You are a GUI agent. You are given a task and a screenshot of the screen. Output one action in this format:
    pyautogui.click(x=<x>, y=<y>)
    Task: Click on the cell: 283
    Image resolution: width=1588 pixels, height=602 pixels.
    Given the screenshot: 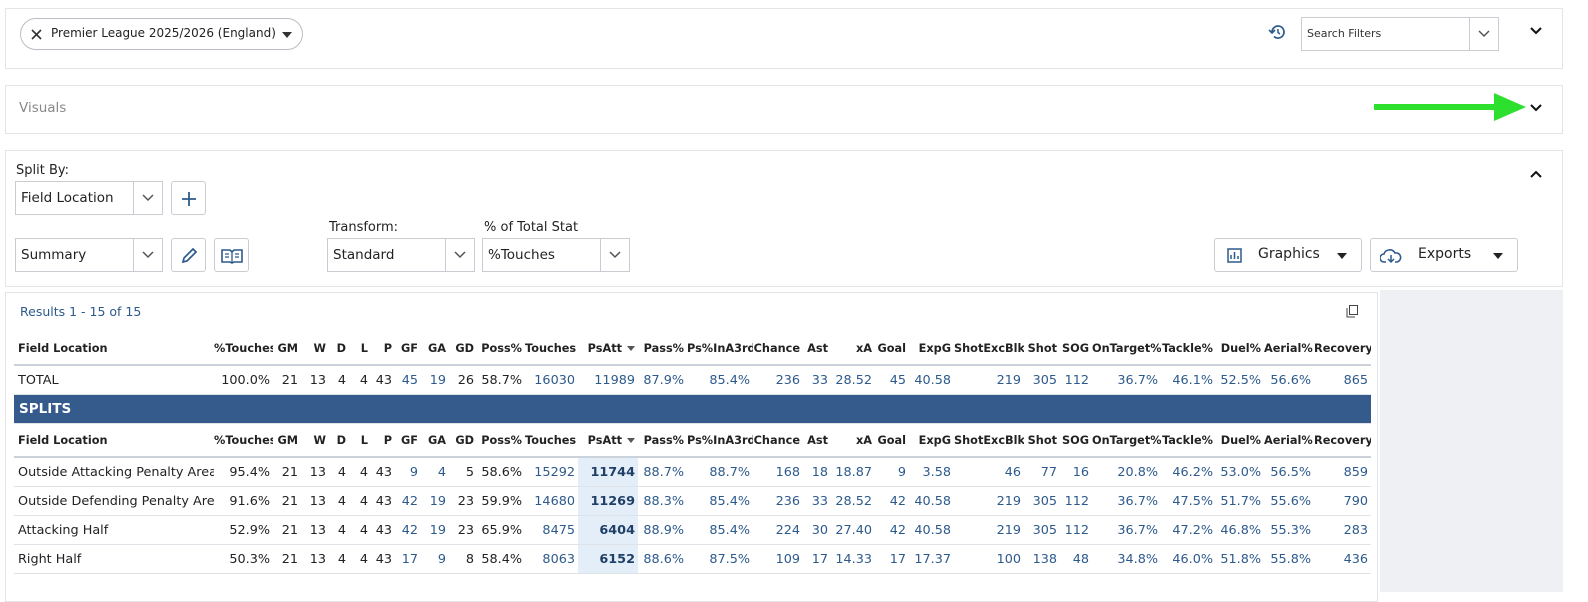 What is the action you would take?
    pyautogui.click(x=1342, y=530)
    